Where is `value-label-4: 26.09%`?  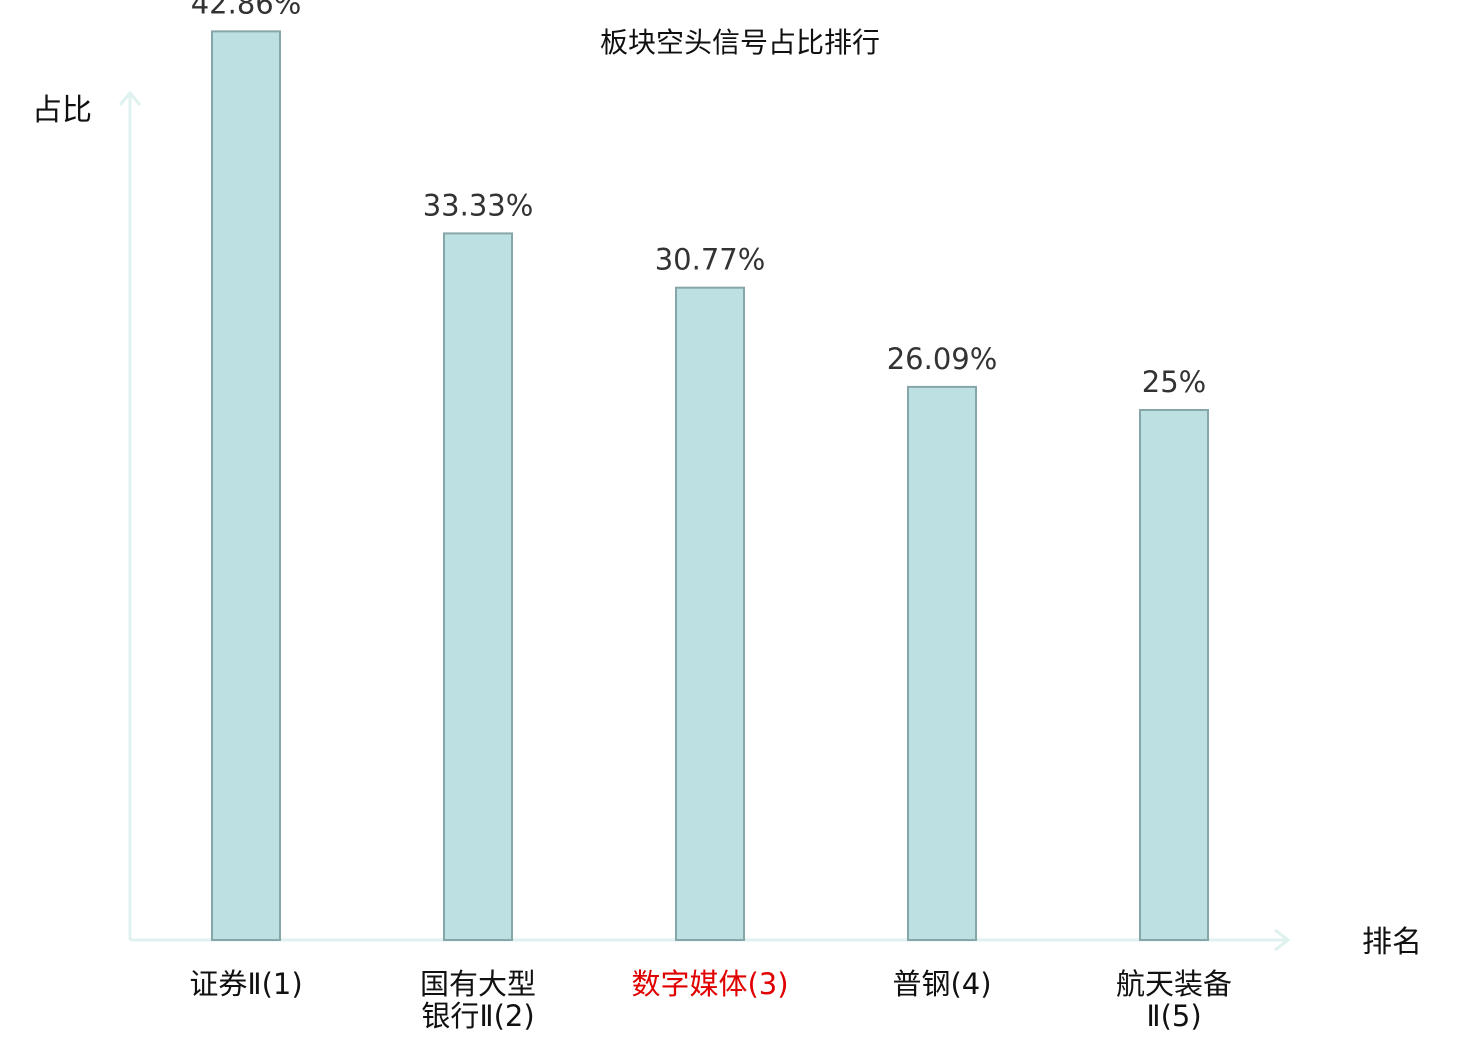
value-label-4: 26.09% is located at coordinates (942, 359).